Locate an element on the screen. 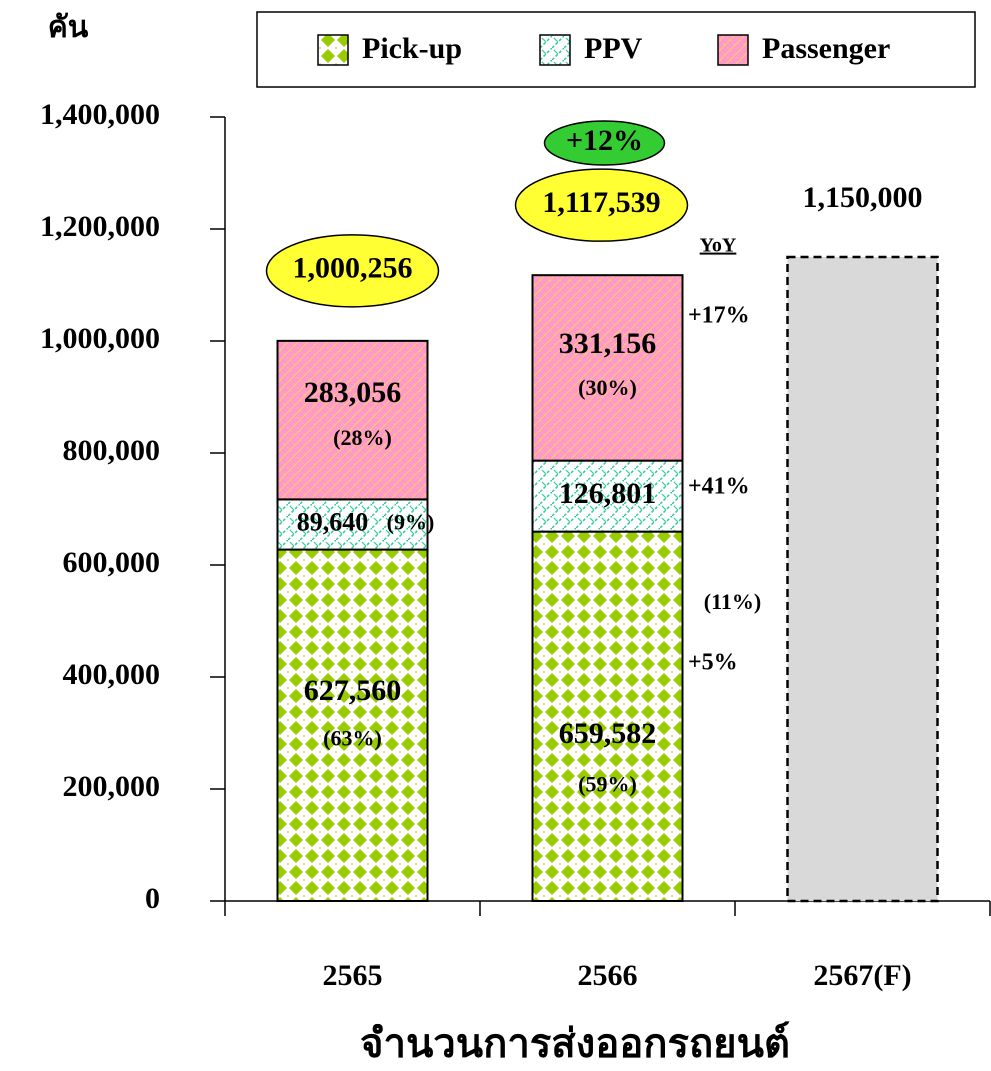  share-label: (59%) is located at coordinates (607, 783).